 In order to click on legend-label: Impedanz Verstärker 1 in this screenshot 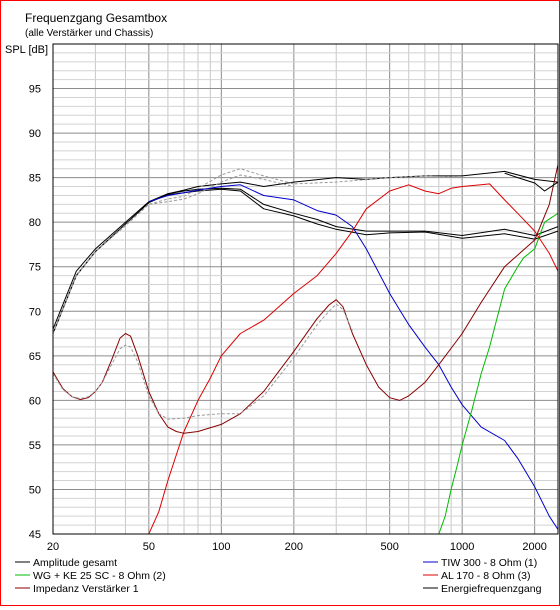, I will do `click(86, 589)`.